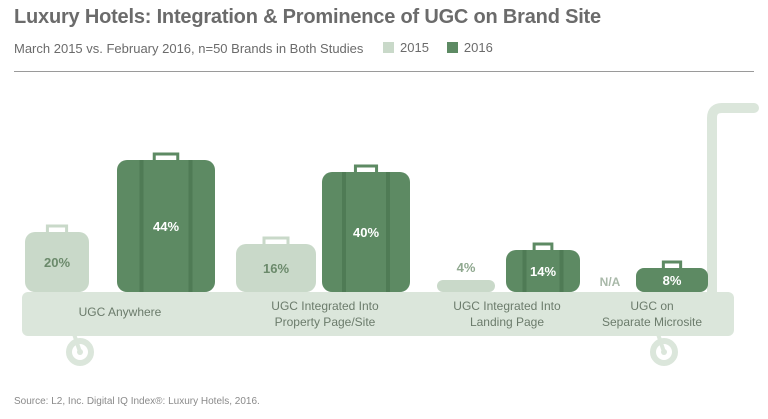 Image resolution: width=768 pixels, height=419 pixels. What do you see at coordinates (466, 276) in the screenshot?
I see `bar-2015-group: 4%` at bounding box center [466, 276].